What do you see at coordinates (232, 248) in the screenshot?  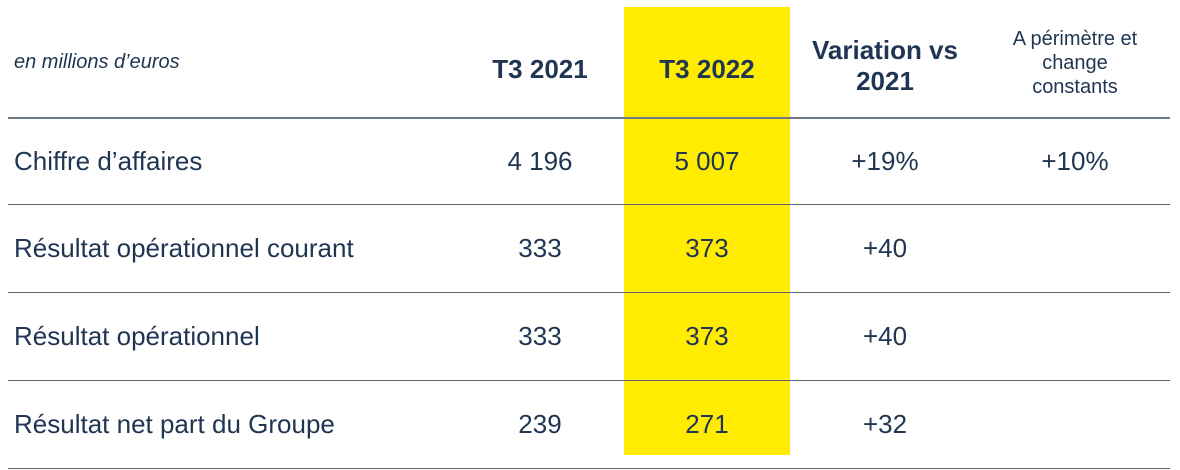 I see `row-label: Résultat opérationnel courant` at bounding box center [232, 248].